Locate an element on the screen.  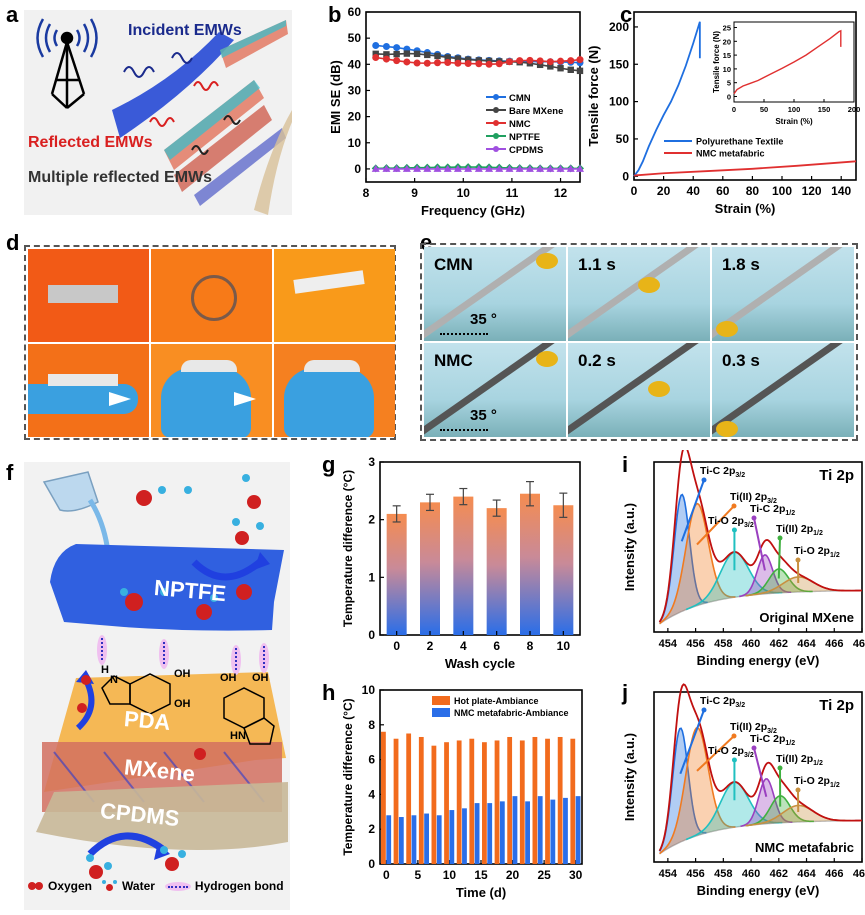
x-tick-label: 8 is located at coordinates (530, 646).